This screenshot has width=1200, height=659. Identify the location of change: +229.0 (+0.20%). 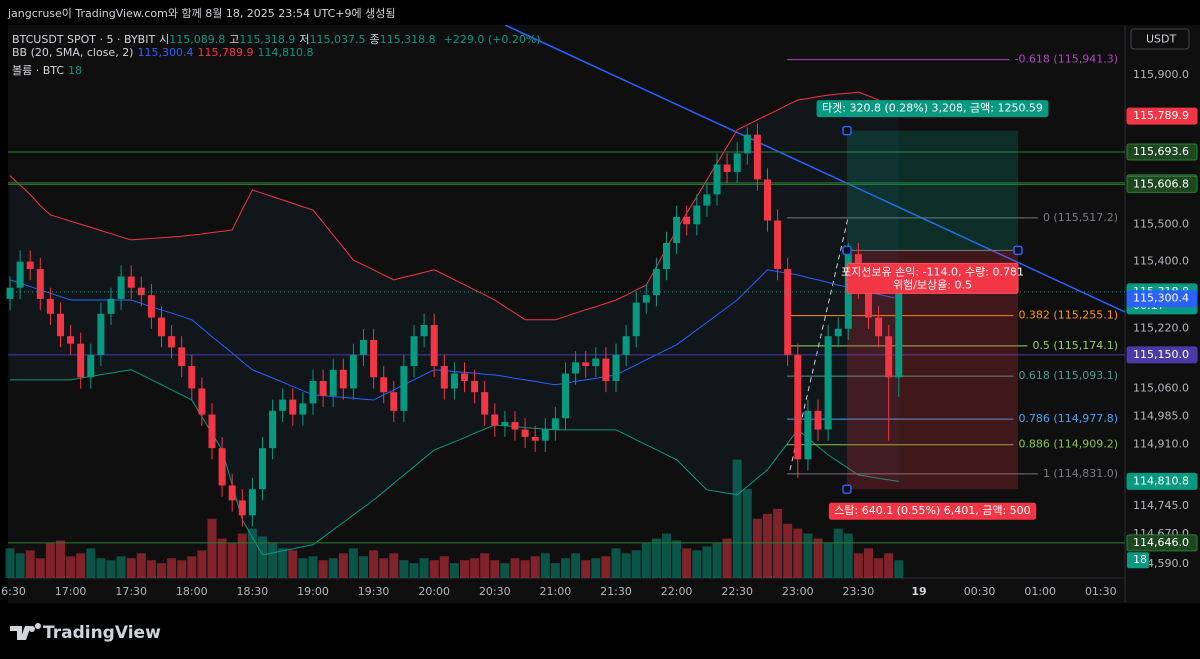
(492, 39).